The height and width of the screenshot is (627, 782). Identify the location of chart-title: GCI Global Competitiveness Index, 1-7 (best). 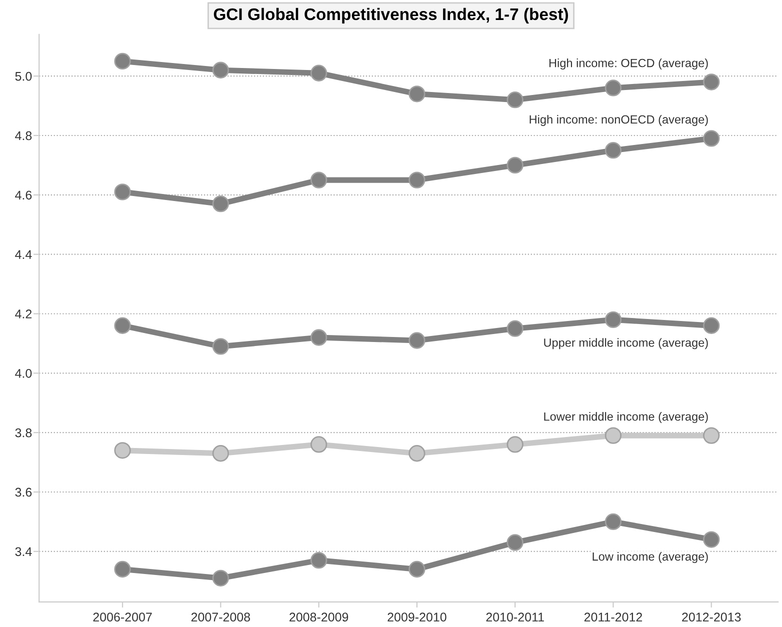
(391, 16).